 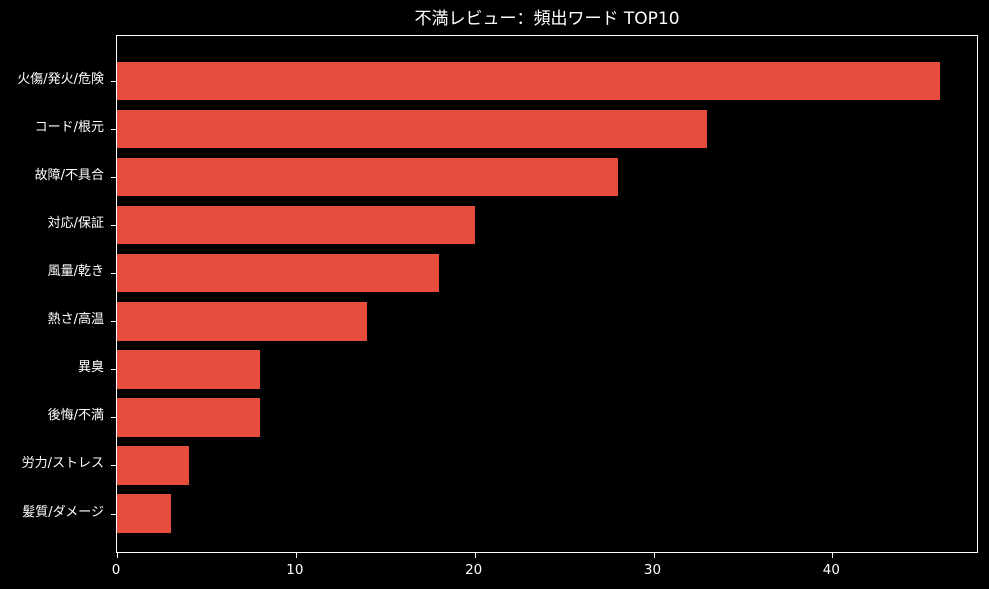 What do you see at coordinates (60, 79) in the screenshot?
I see `y-tick-label: 火傷/発火/危険` at bounding box center [60, 79].